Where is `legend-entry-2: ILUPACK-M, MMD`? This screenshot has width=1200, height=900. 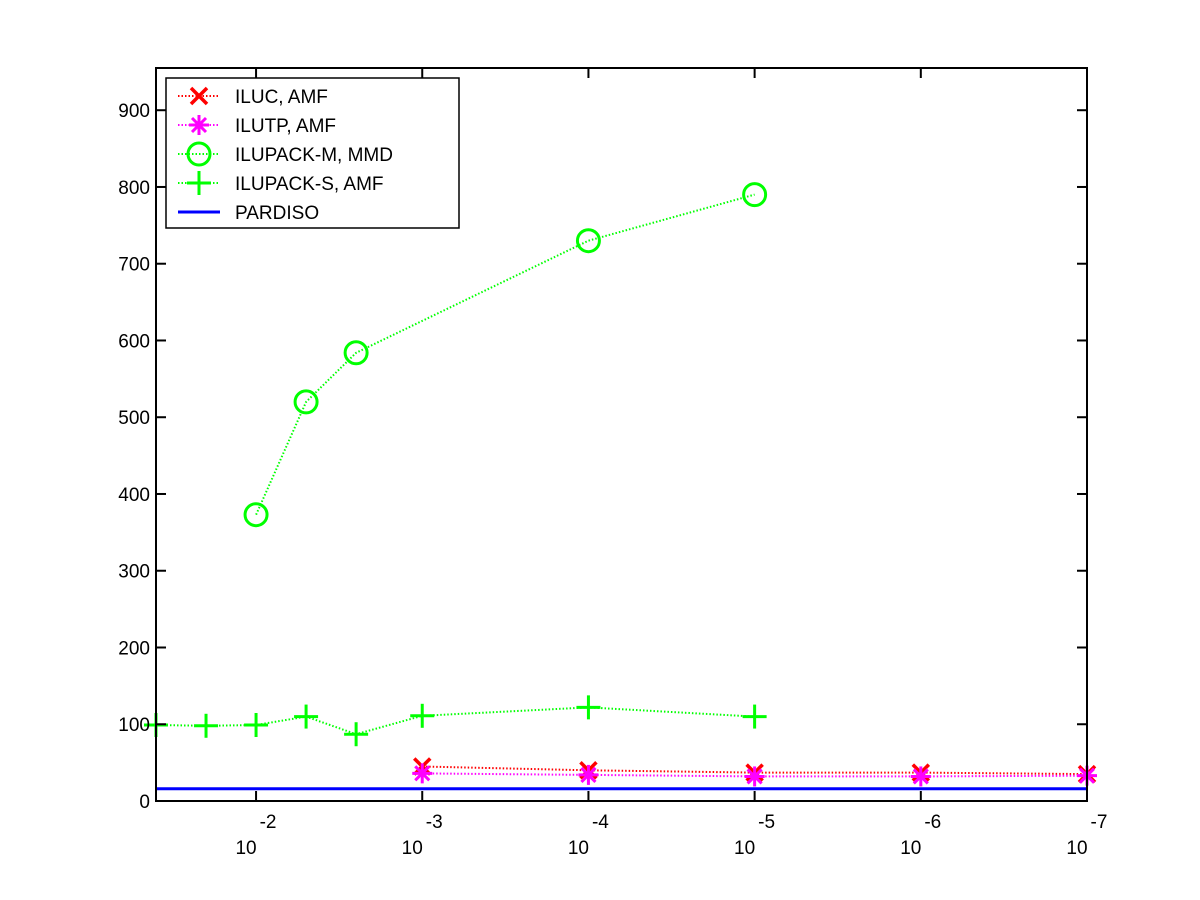
legend-entry-2: ILUPACK-M, MMD is located at coordinates (285, 154).